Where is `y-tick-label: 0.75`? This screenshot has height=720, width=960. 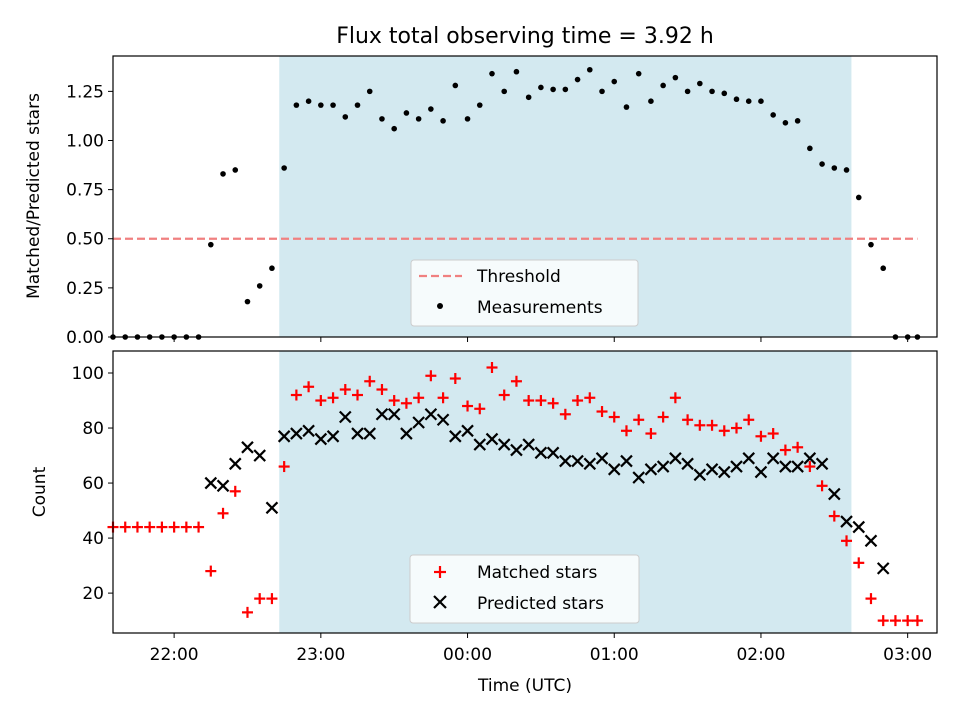
y-tick-label: 0.75 is located at coordinates (85, 191).